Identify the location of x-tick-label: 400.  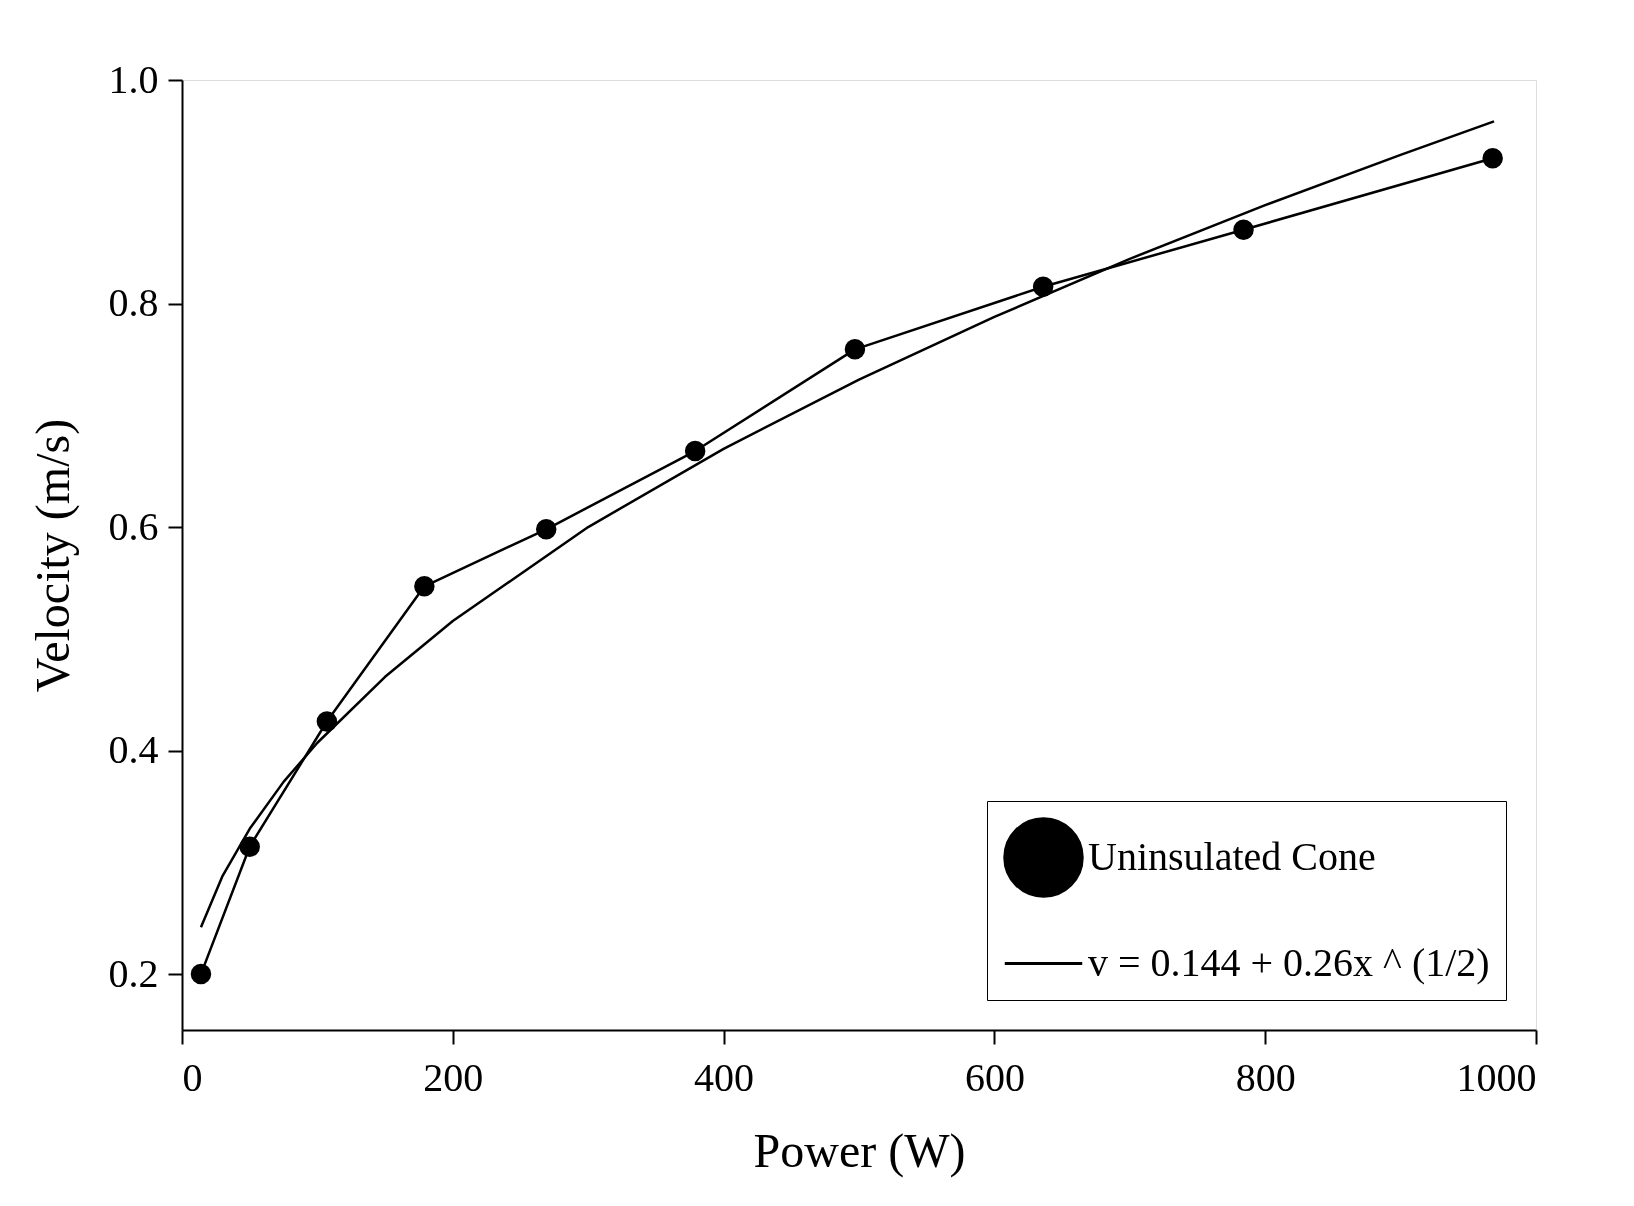
(724, 1077).